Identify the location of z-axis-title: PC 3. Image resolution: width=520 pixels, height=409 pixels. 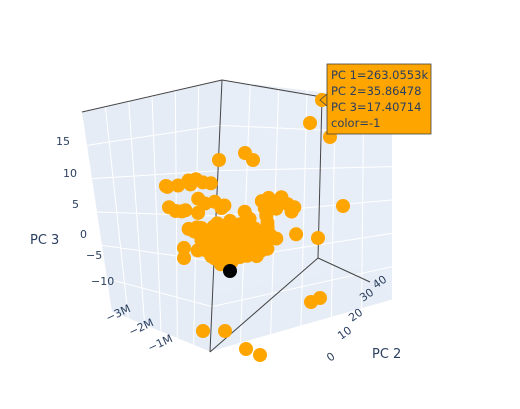
(44, 240).